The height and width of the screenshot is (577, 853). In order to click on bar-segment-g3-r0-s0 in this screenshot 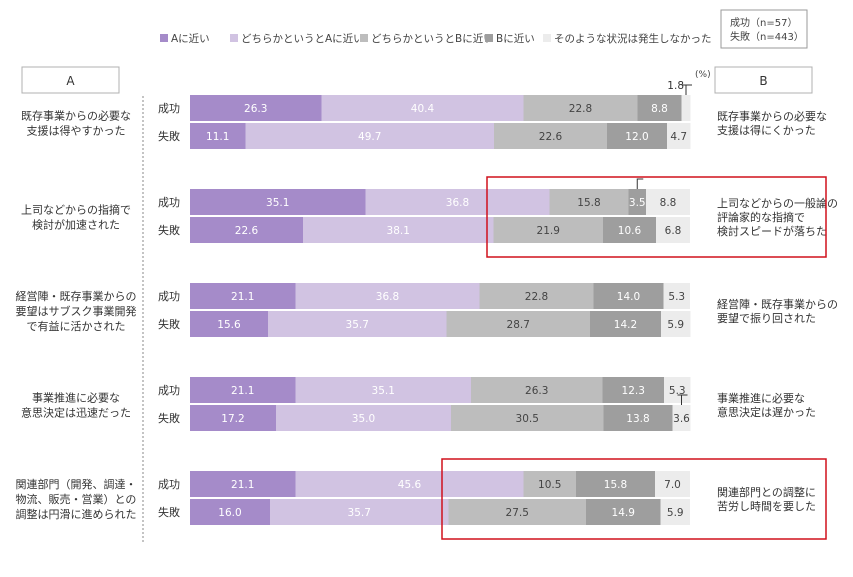, I will do `click(243, 390)`.